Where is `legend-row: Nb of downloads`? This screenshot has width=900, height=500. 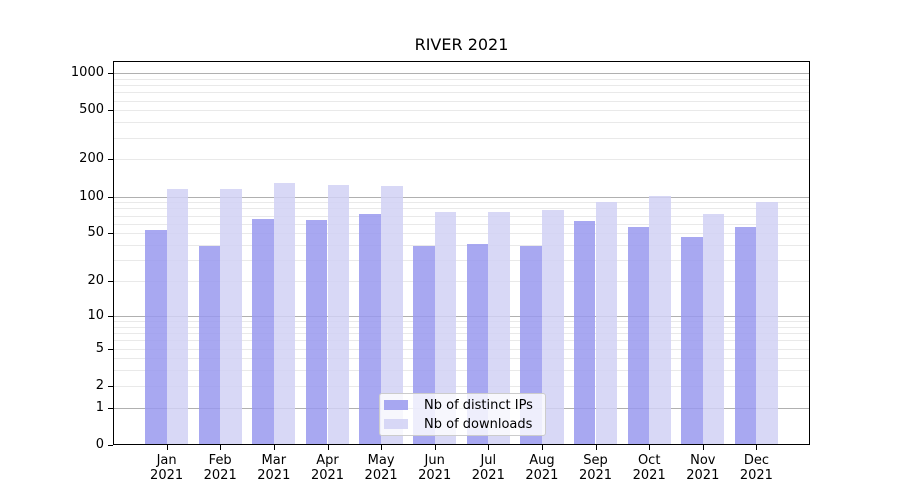
legend-row: Nb of downloads is located at coordinates (464, 424).